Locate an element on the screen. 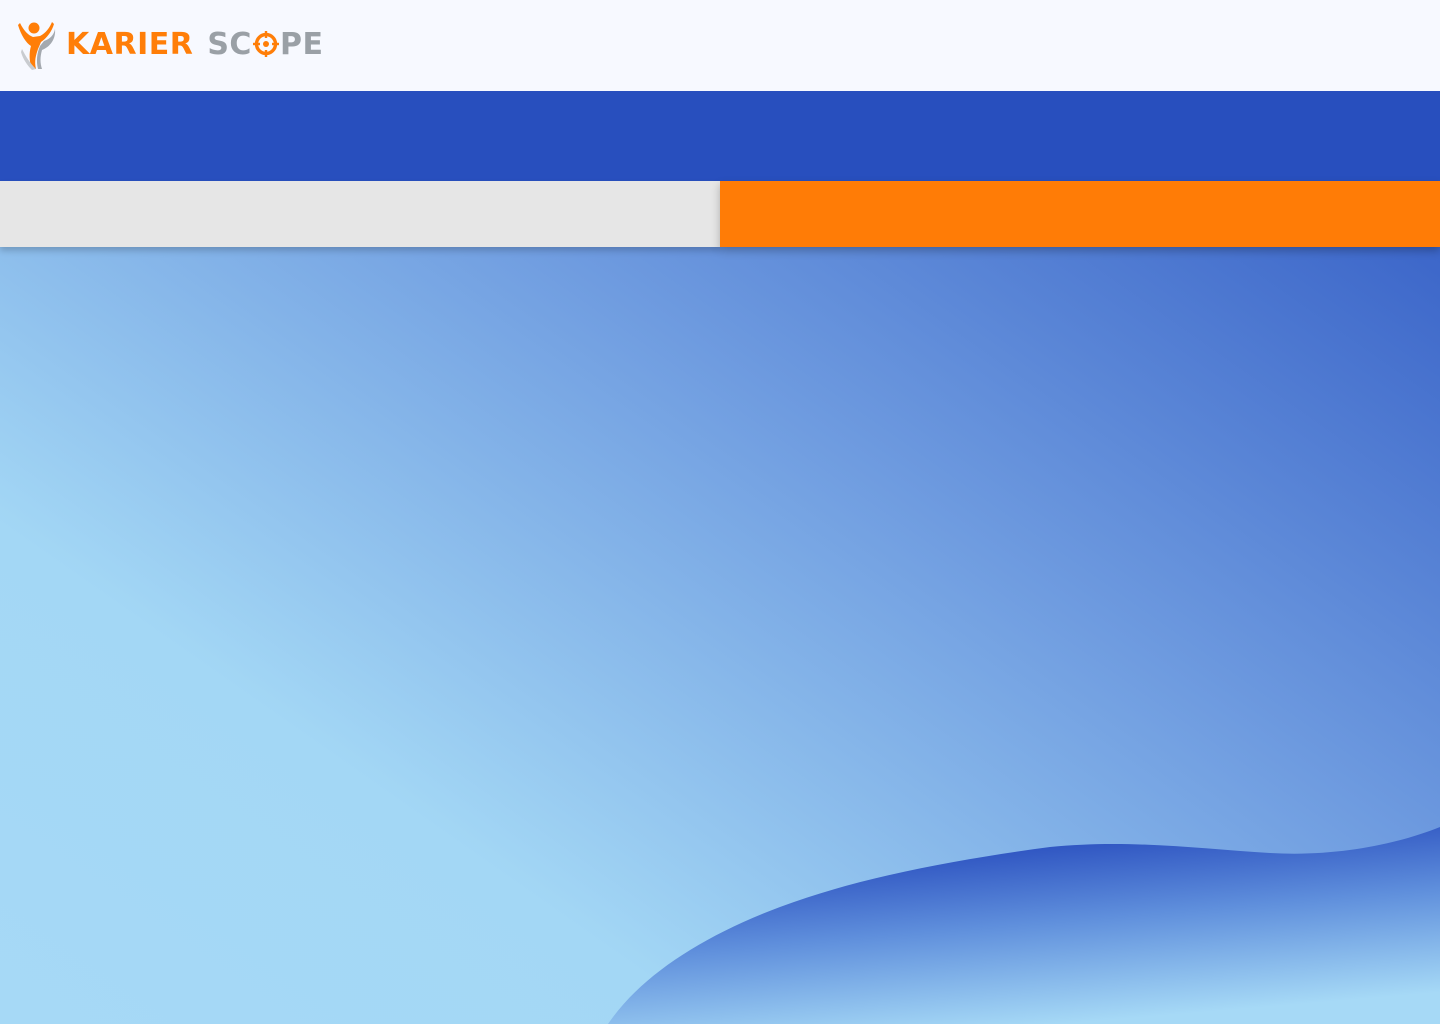  brand-name-part-2-prefix: SC is located at coordinates (229, 44).